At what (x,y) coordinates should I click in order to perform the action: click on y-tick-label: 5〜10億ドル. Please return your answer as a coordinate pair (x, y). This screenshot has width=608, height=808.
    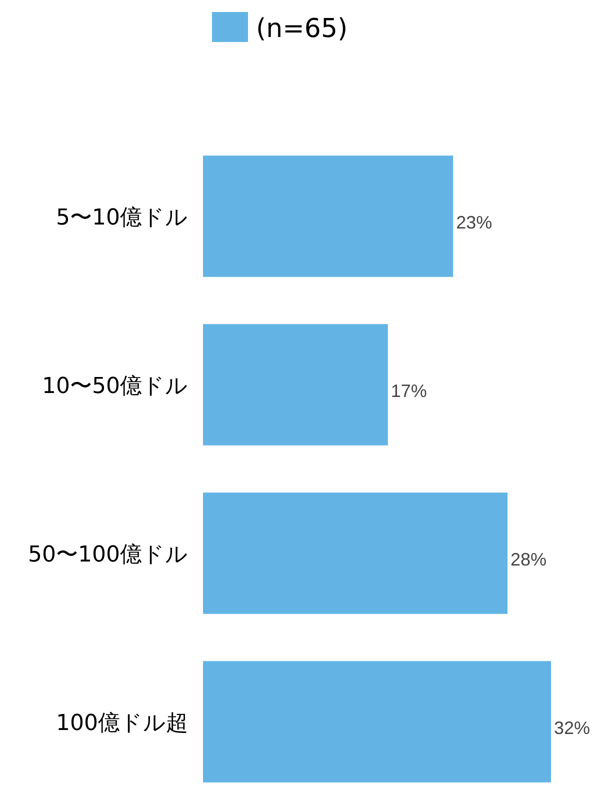
    Looking at the image, I should click on (122, 217).